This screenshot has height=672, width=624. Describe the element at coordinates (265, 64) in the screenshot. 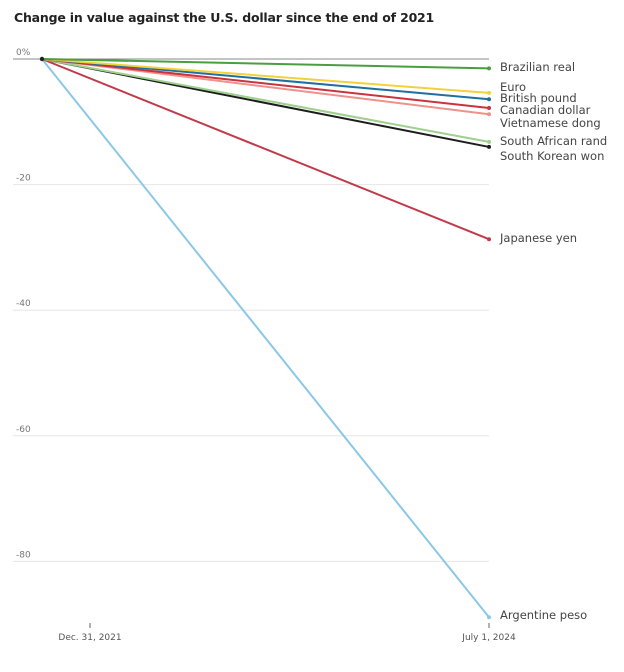

I see `series-line-brazilian-real` at that location.